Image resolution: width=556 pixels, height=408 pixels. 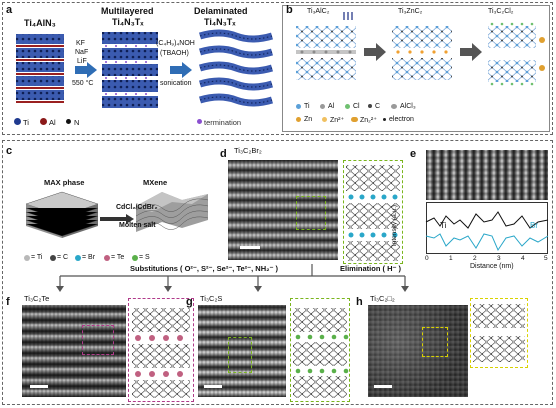 What do you see at coordinates (492, 266) in the screenshot?
I see `panel-e-xlabel: Distance (nm)` at bounding box center [492, 266].